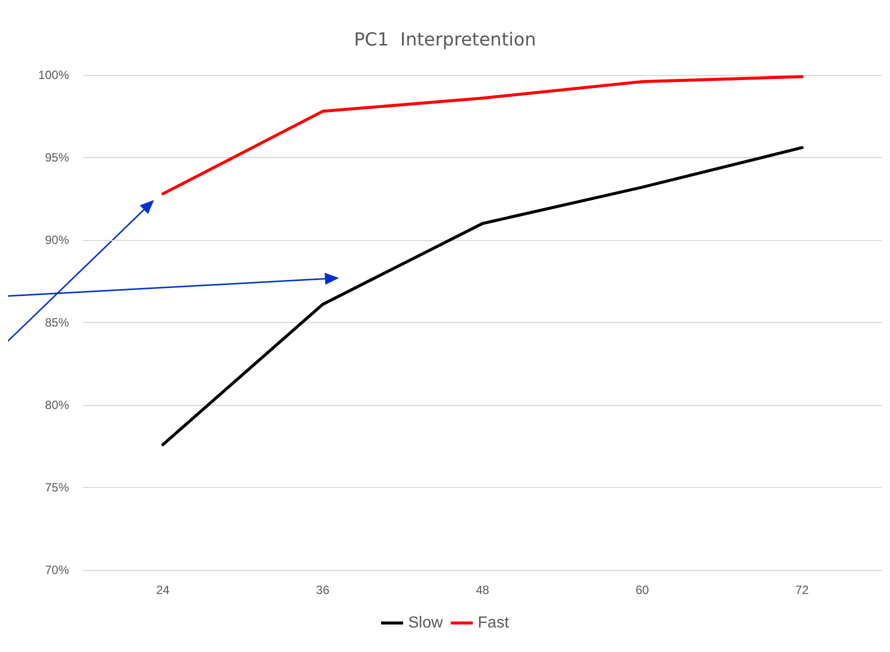  I want to click on y-tick-label: 75%, so click(57, 487).